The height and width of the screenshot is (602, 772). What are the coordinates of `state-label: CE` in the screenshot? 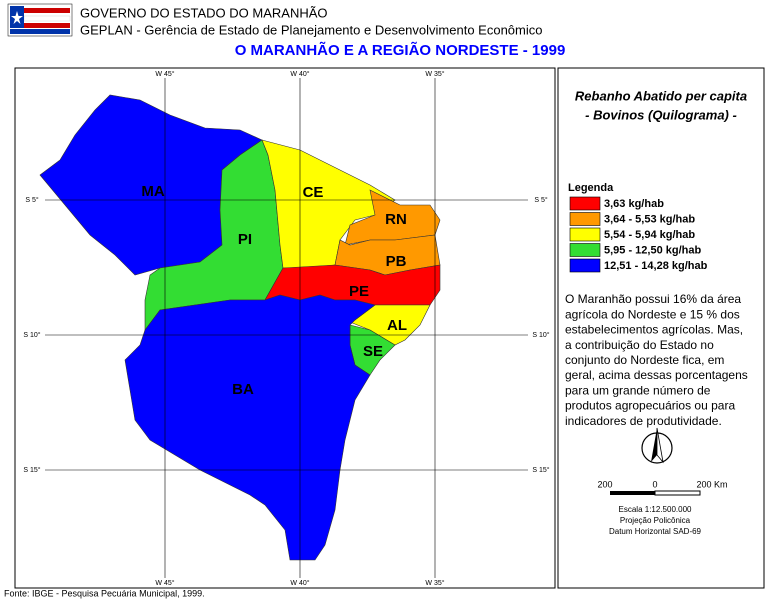 It's located at (313, 192).